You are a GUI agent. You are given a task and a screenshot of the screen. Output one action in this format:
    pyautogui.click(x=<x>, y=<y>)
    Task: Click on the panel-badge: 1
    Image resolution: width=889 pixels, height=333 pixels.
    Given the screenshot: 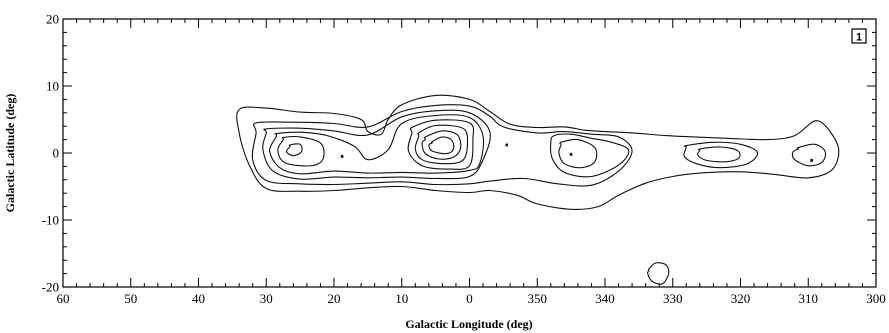 What is the action you would take?
    pyautogui.click(x=859, y=36)
    